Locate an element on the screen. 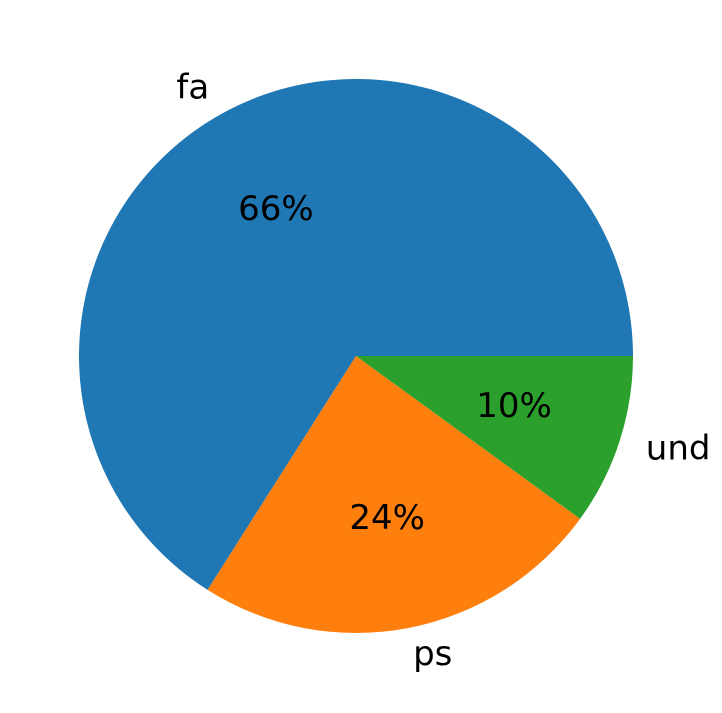 The width and height of the screenshot is (722, 713). value-label: 24% is located at coordinates (387, 518).